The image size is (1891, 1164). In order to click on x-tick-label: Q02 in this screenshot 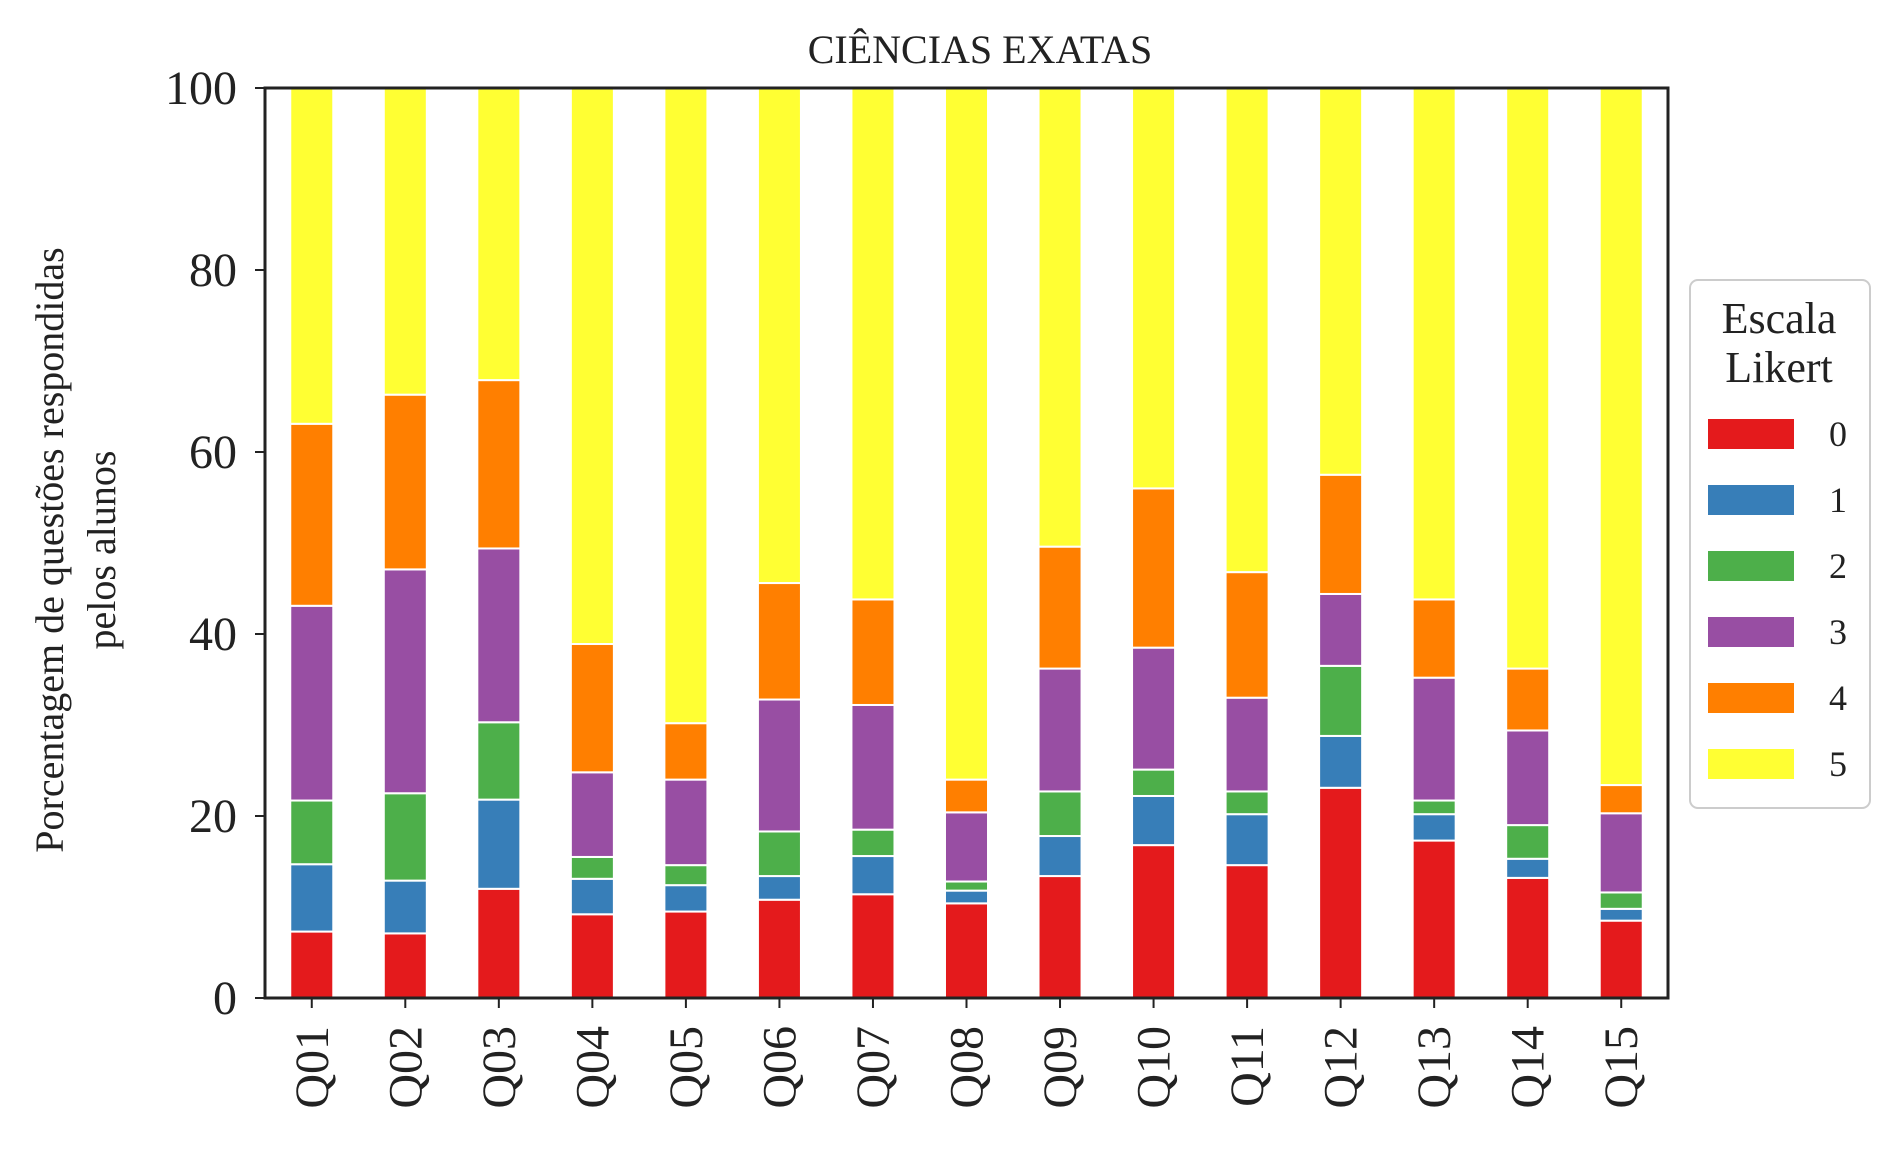, I will do `click(405, 1067)`.